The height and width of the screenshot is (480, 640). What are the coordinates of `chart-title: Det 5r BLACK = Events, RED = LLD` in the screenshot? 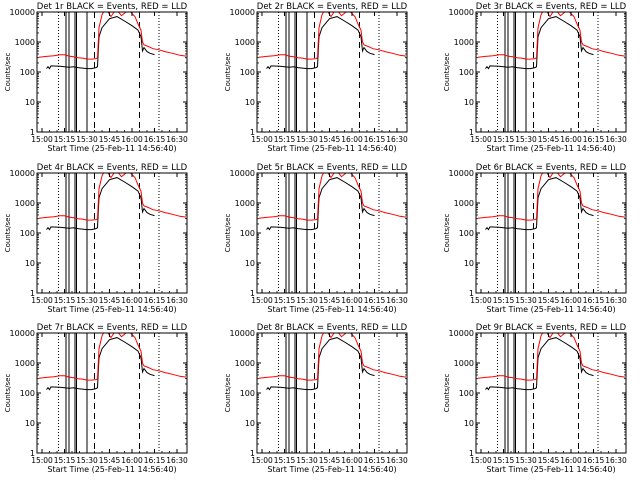 It's located at (332, 168).